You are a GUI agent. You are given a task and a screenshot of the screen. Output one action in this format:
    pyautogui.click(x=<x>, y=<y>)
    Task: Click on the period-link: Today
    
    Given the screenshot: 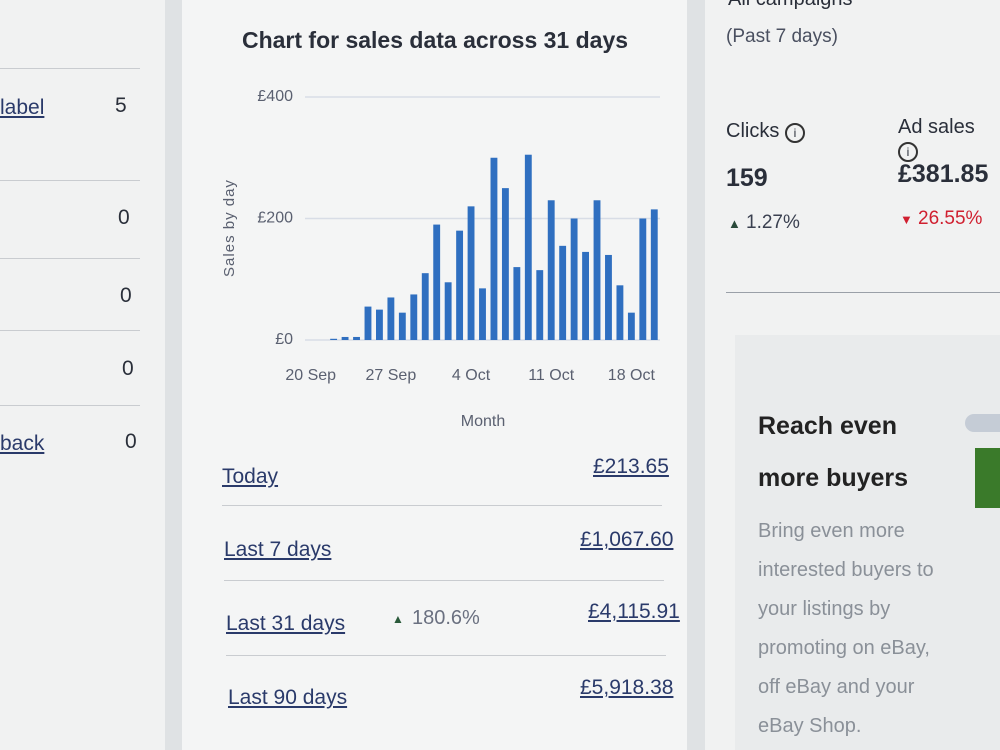 What is the action you would take?
    pyautogui.click(x=250, y=476)
    